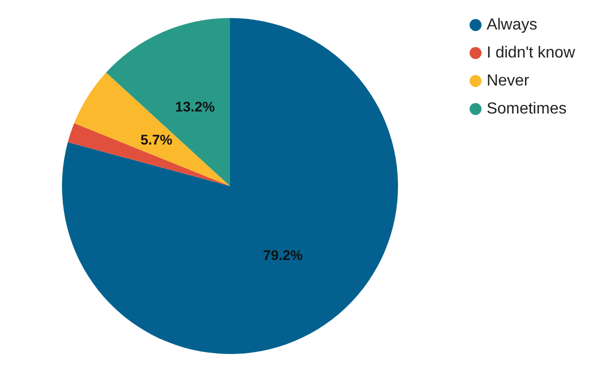 Image resolution: width=600 pixels, height=371 pixels. What do you see at coordinates (283, 255) in the screenshot?
I see `data-label: 79.2%` at bounding box center [283, 255].